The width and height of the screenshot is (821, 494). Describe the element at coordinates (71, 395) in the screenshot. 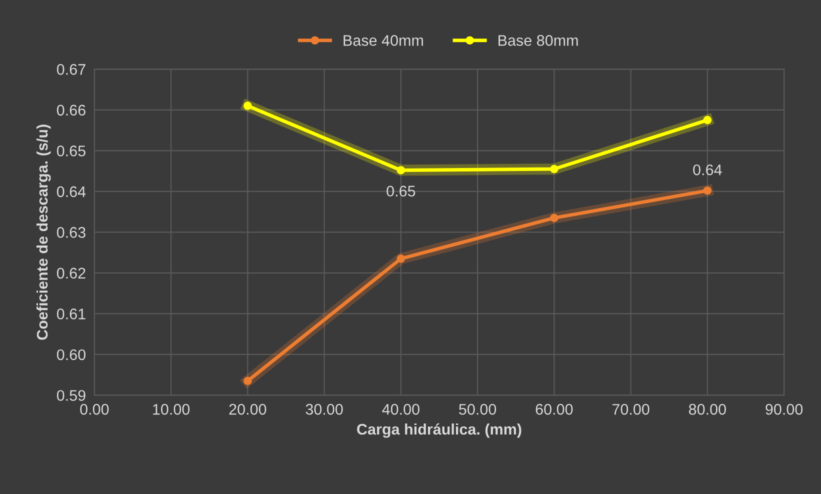

I see `y-tick-label: 0.59` at that location.